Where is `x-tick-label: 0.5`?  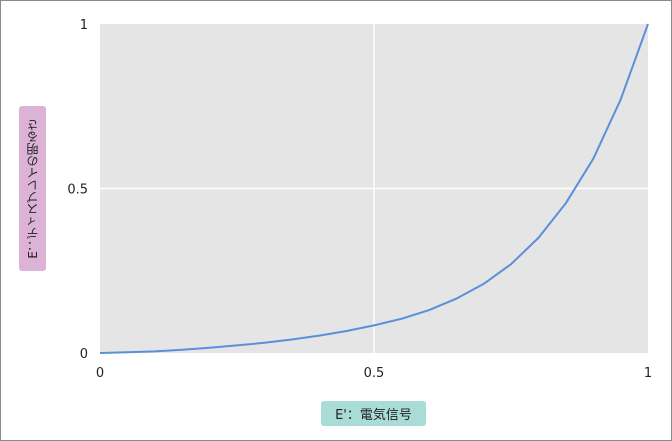
x-tick-label: 0.5 is located at coordinates (374, 373).